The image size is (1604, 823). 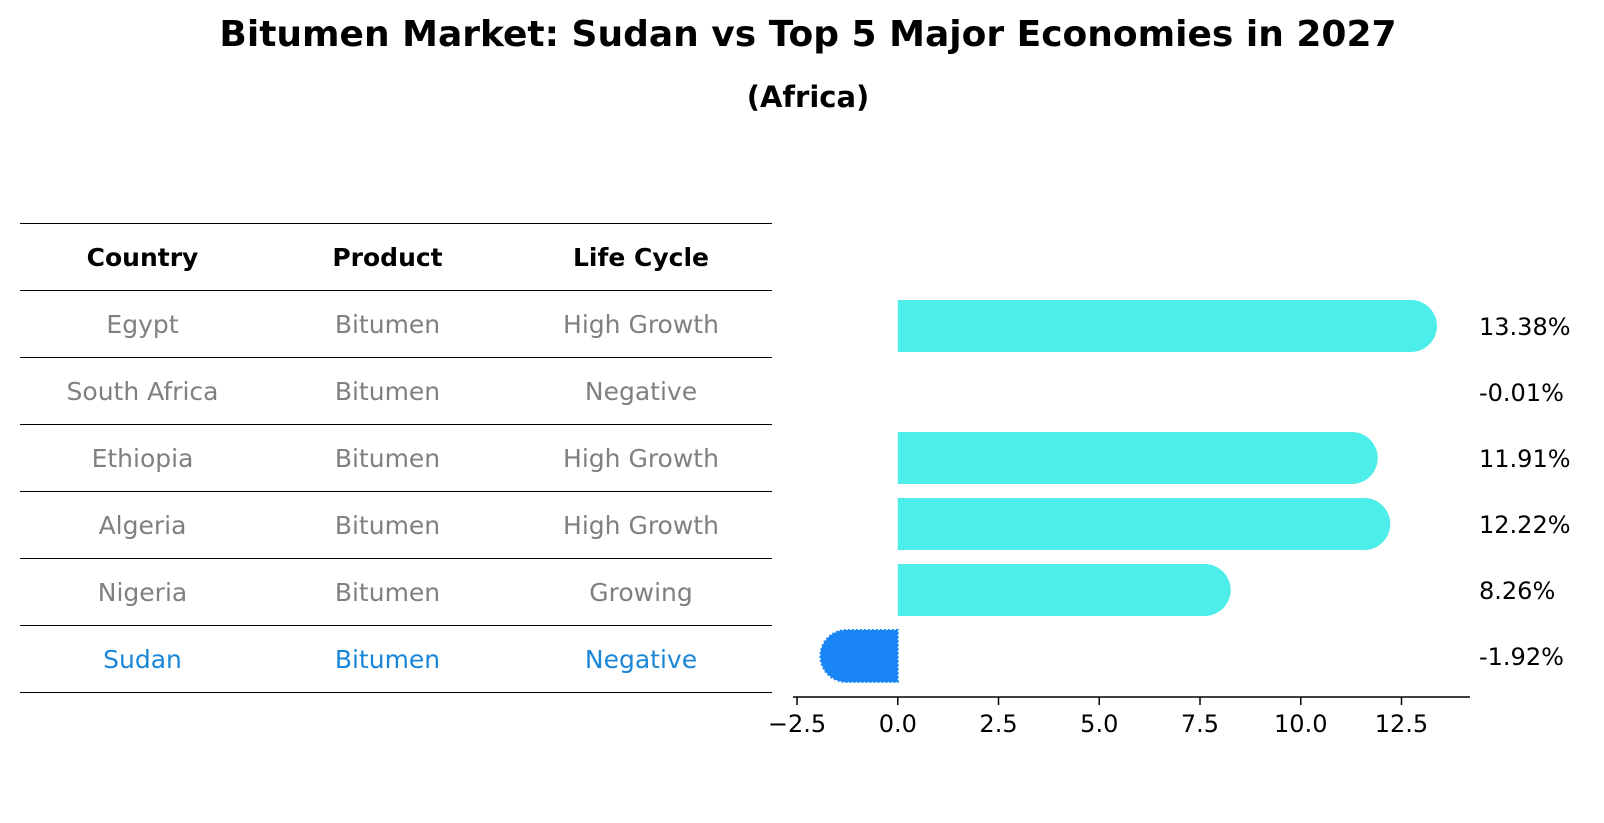 I want to click on cell-country: Ethiopia, so click(x=142, y=458).